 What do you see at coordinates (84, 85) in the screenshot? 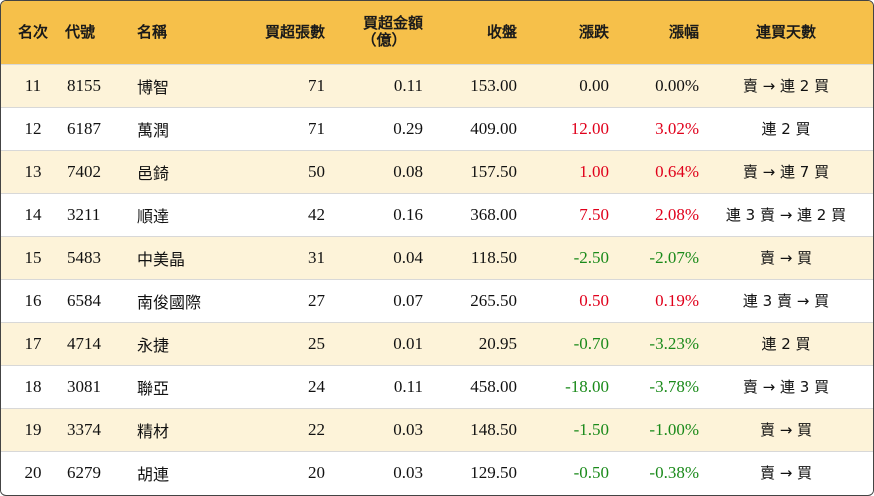
I see `cell-code: 8155` at bounding box center [84, 85].